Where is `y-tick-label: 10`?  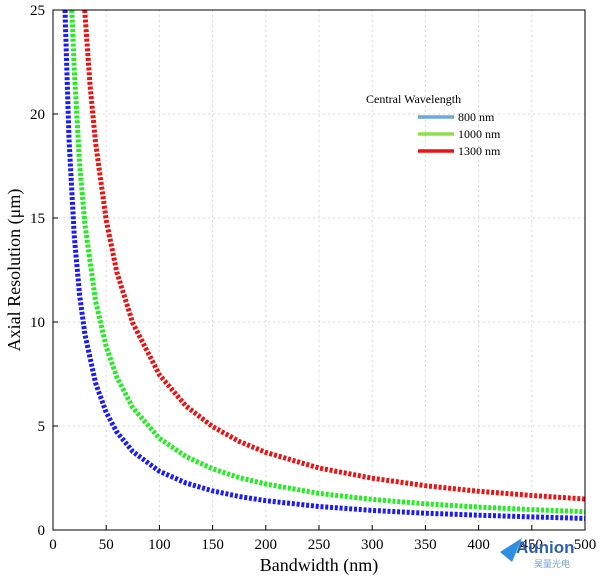 y-tick-label: 10 is located at coordinates (37, 323).